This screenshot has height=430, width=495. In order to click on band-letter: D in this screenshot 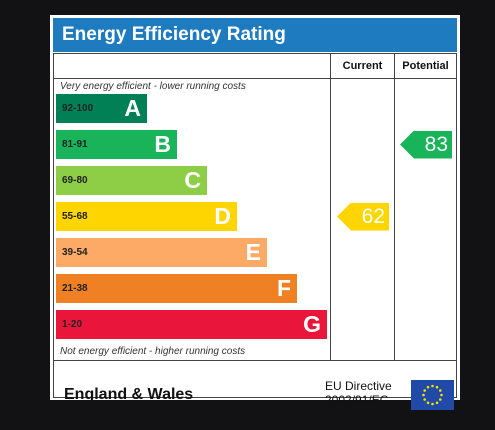, I will do `click(222, 216)`.